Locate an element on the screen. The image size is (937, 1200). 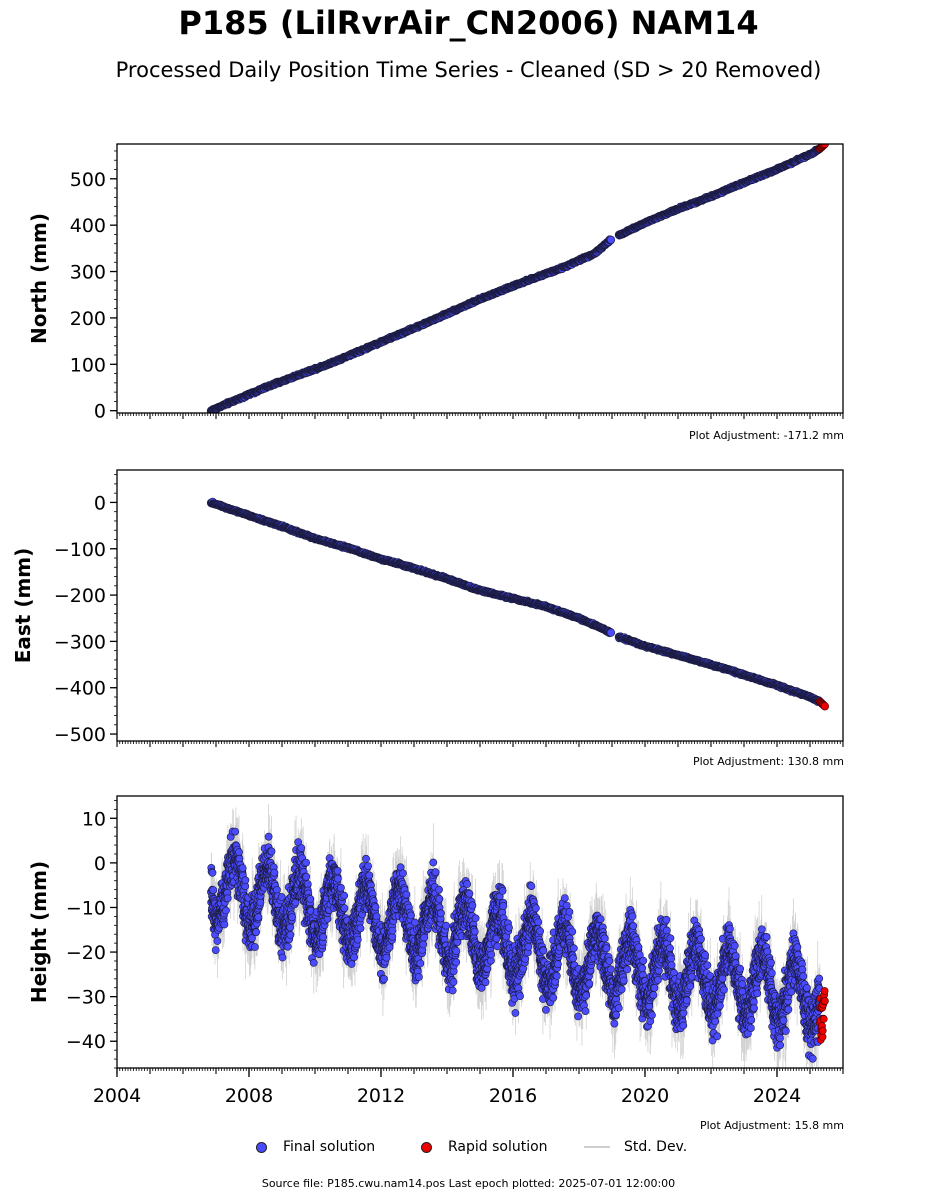
y-tick-label: 100 is located at coordinates (88, 365).